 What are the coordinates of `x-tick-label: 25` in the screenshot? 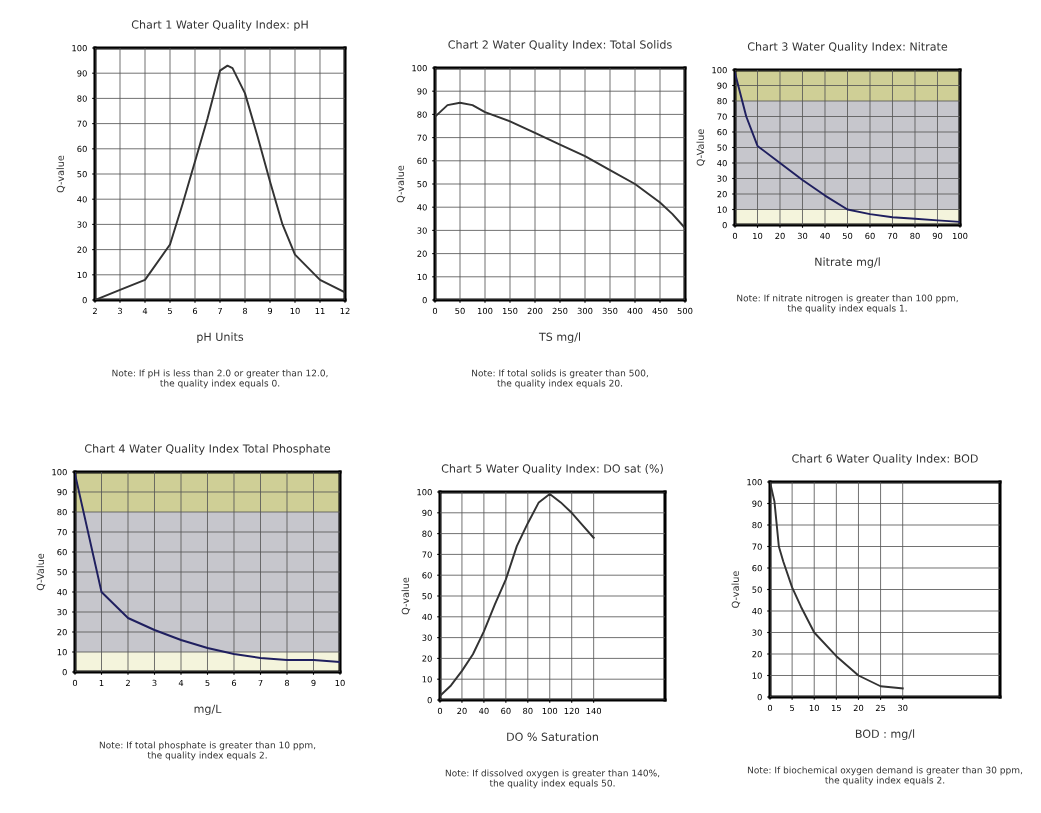 It's located at (880, 708).